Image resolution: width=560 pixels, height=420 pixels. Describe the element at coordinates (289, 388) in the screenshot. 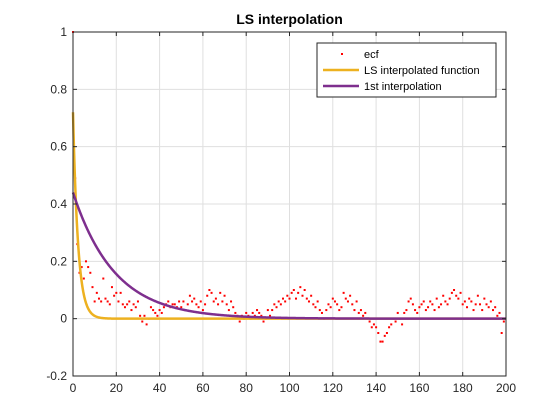

I see `x-tick-label: 100` at that location.